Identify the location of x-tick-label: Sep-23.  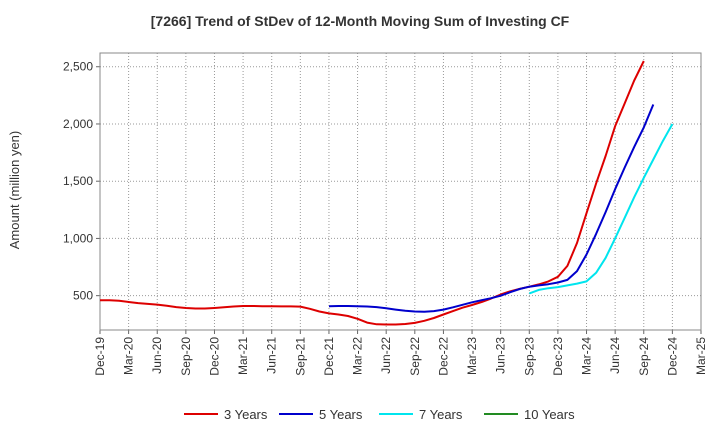
(529, 356).